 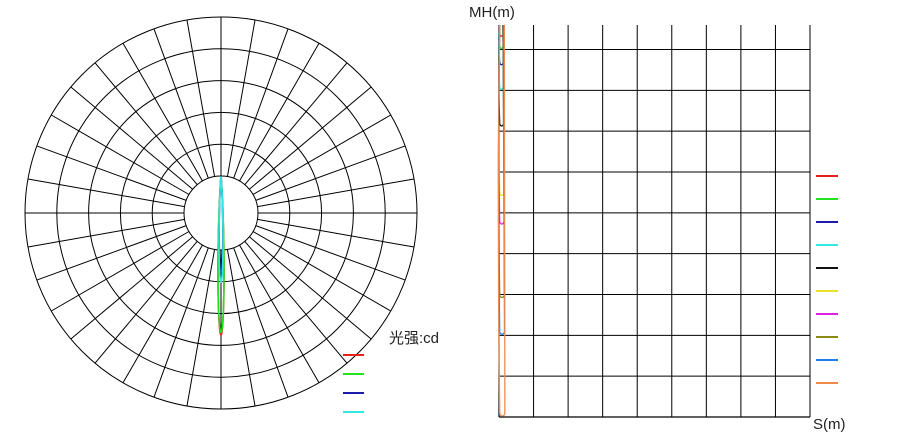 What do you see at coordinates (221, 230) in the screenshot?
I see `polar-curve-c90` at bounding box center [221, 230].